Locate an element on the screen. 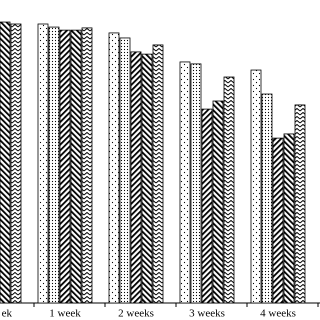  x-tick-label: 2 weeks is located at coordinates (136, 314).